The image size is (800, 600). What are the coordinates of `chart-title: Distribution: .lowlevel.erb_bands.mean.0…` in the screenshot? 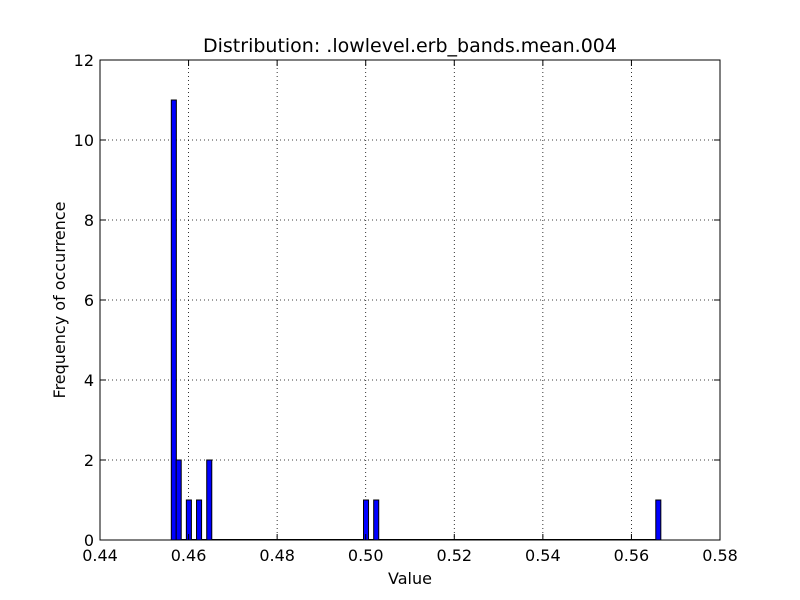 It's located at (410, 46).